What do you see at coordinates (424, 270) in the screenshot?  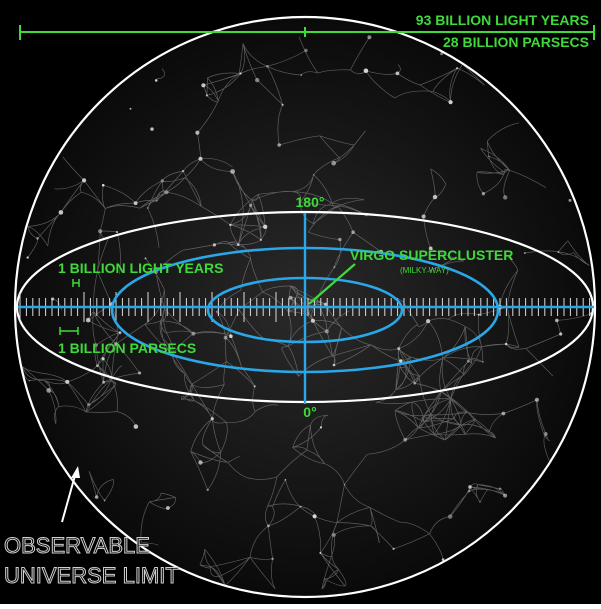 I see `milky-way-label: (MILKY WAY)` at bounding box center [424, 270].